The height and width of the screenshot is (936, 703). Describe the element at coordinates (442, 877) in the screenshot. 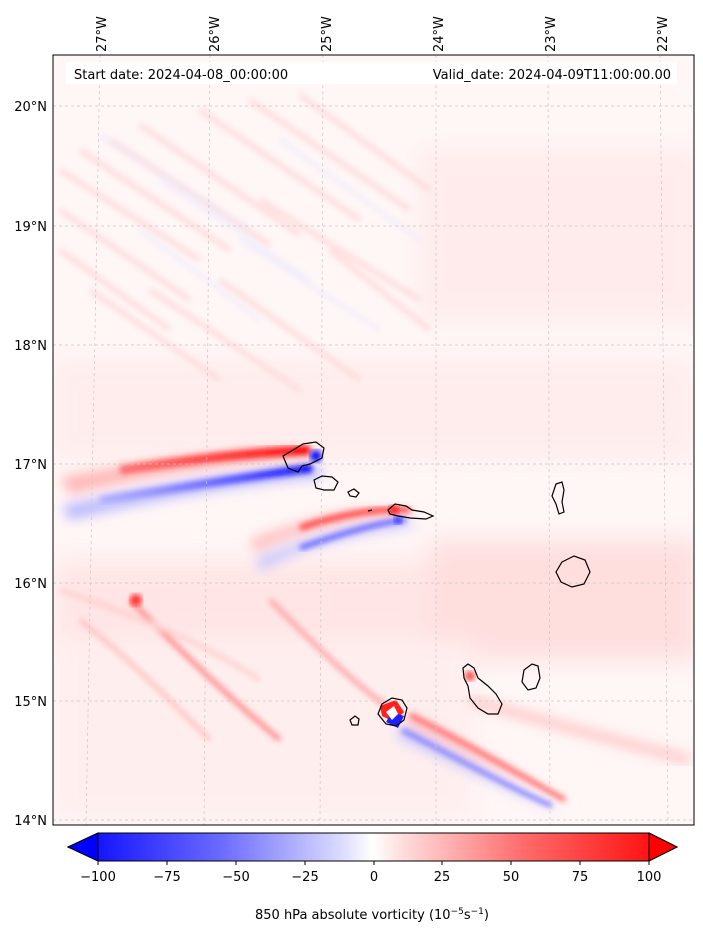

I see `colorbar-tick: 25` at that location.